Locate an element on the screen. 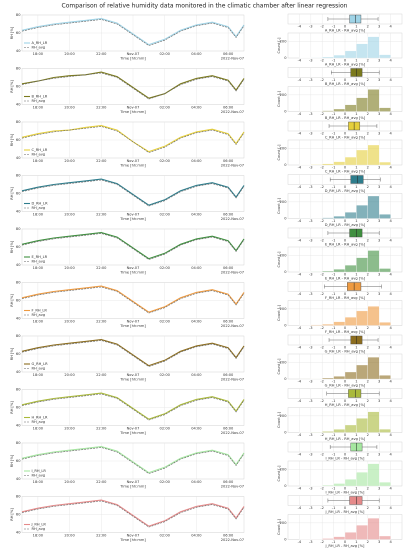 The width and height of the screenshot is (409, 550). x-axis-label: H_RH_LR - RH_avg [%] is located at coordinates (345, 439).